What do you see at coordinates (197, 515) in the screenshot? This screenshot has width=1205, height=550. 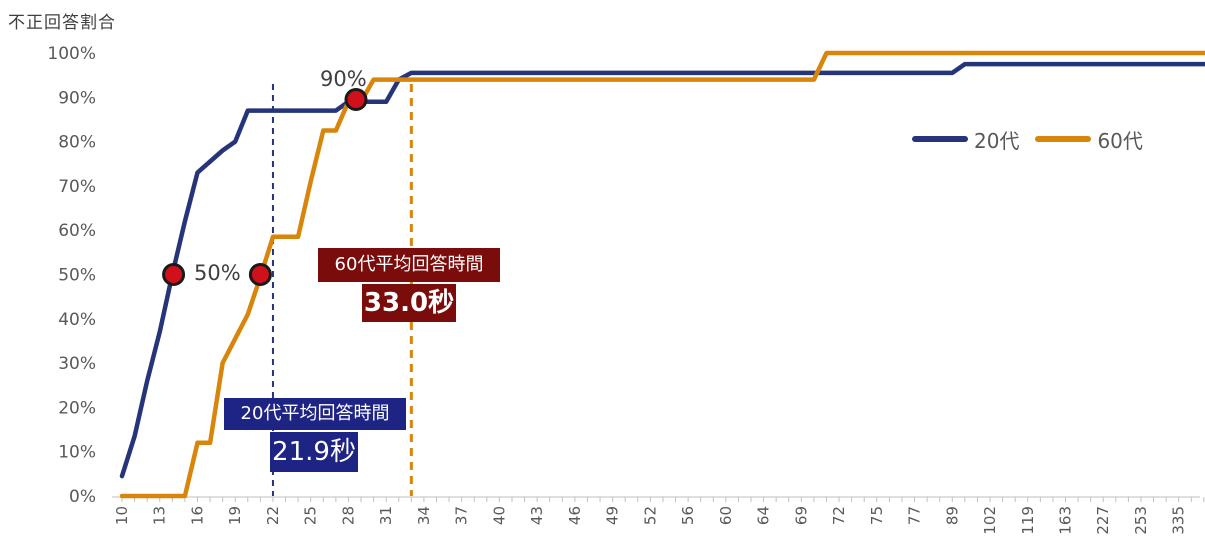 I see `x-tick-label: 16` at bounding box center [197, 515].